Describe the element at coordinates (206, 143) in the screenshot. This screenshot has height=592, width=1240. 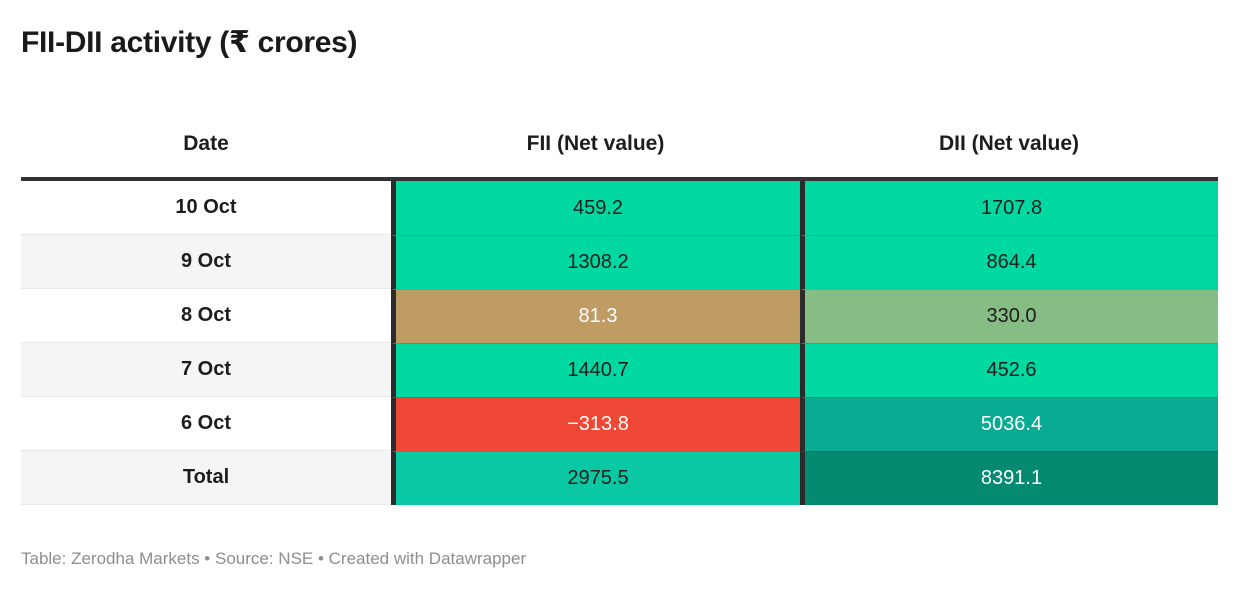
I see `column-header-date: Date` at that location.